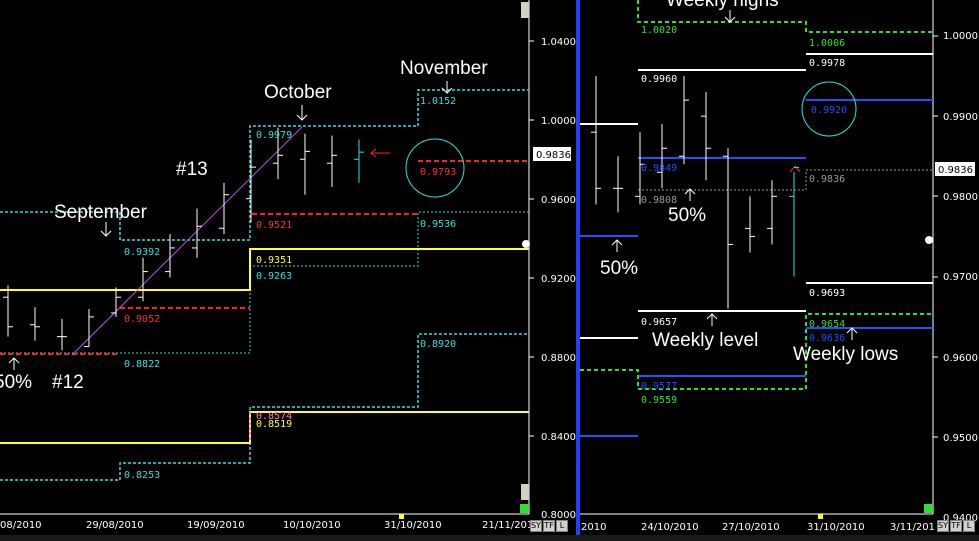 The height and width of the screenshot is (541, 979). Describe the element at coordinates (785, 16) in the screenshot. I see `green-weekly-high` at that location.